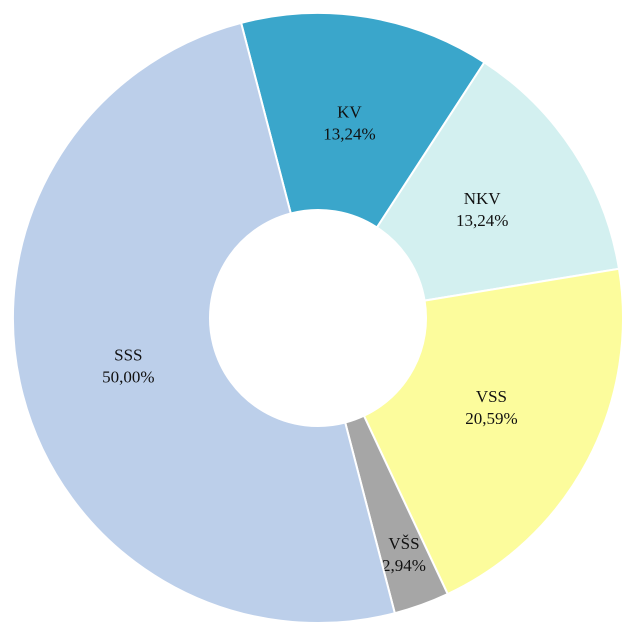 Image resolution: width=624 pixels, height=630 pixels. What do you see at coordinates (128, 376) in the screenshot?
I see `slice-value: 50,00%` at bounding box center [128, 376].